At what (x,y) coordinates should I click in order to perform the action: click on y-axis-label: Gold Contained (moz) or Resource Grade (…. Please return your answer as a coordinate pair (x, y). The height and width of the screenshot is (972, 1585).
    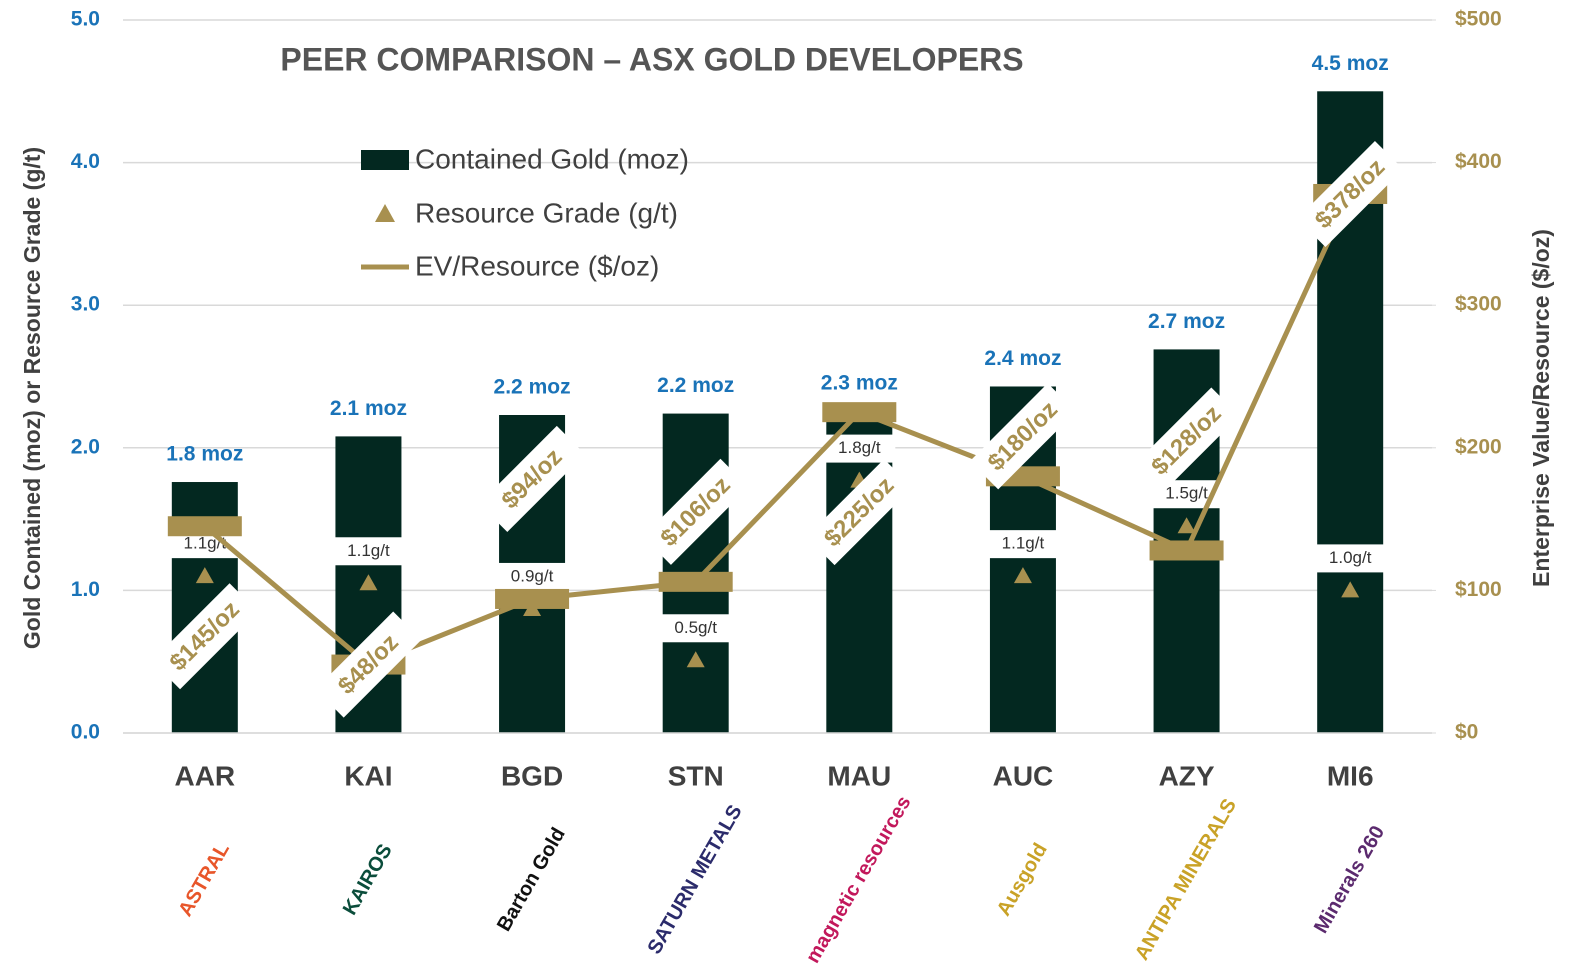
    Looking at the image, I should click on (32, 398).